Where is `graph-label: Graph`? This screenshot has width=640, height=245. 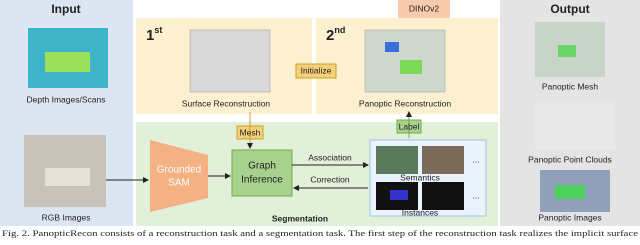
graph-label: Graph is located at coordinates (262, 166).